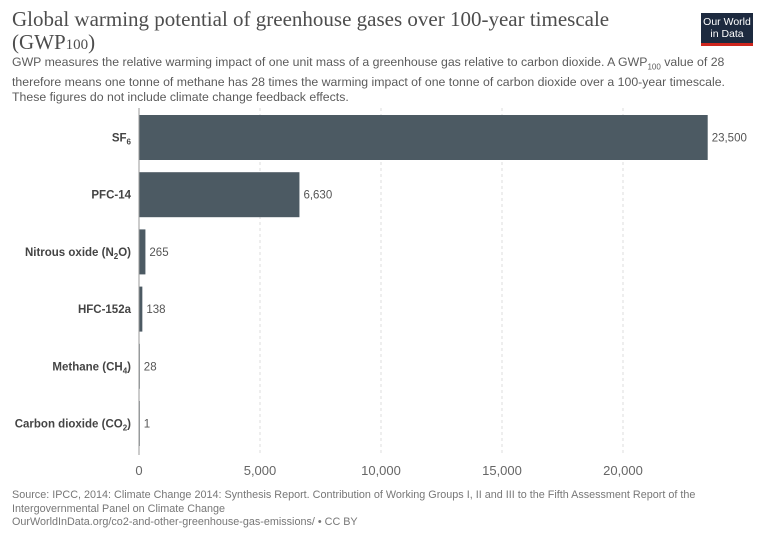 The width and height of the screenshot is (768, 542). I want to click on value-label: 28, so click(150, 367).